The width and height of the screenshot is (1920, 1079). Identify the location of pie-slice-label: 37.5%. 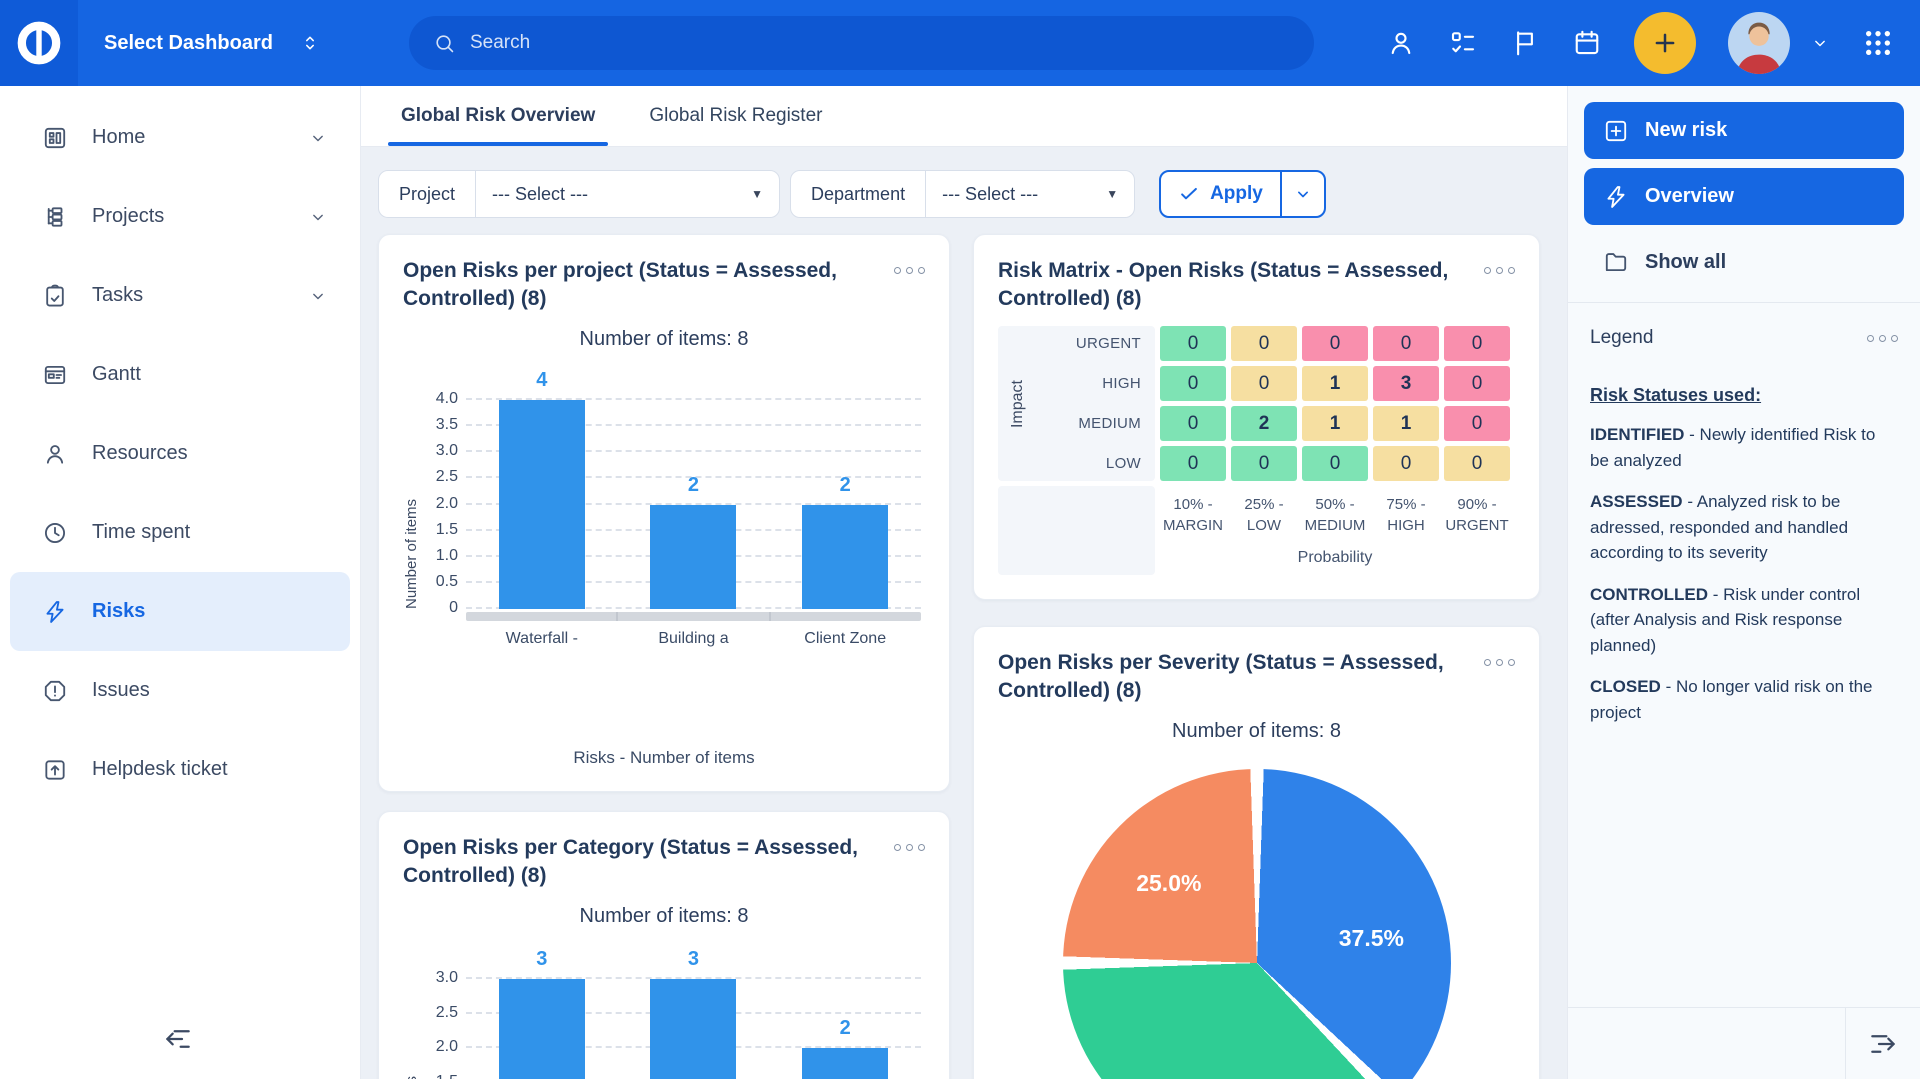
(1371, 937).